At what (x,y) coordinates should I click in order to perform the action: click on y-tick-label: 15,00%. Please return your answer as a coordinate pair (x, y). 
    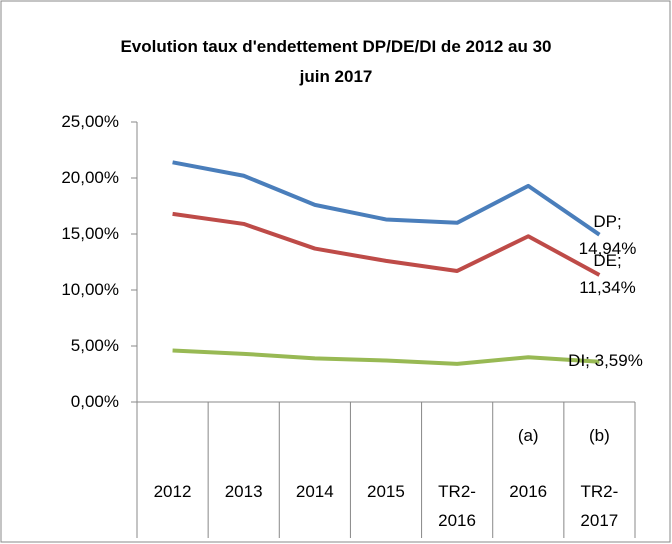
    Looking at the image, I should click on (90, 233).